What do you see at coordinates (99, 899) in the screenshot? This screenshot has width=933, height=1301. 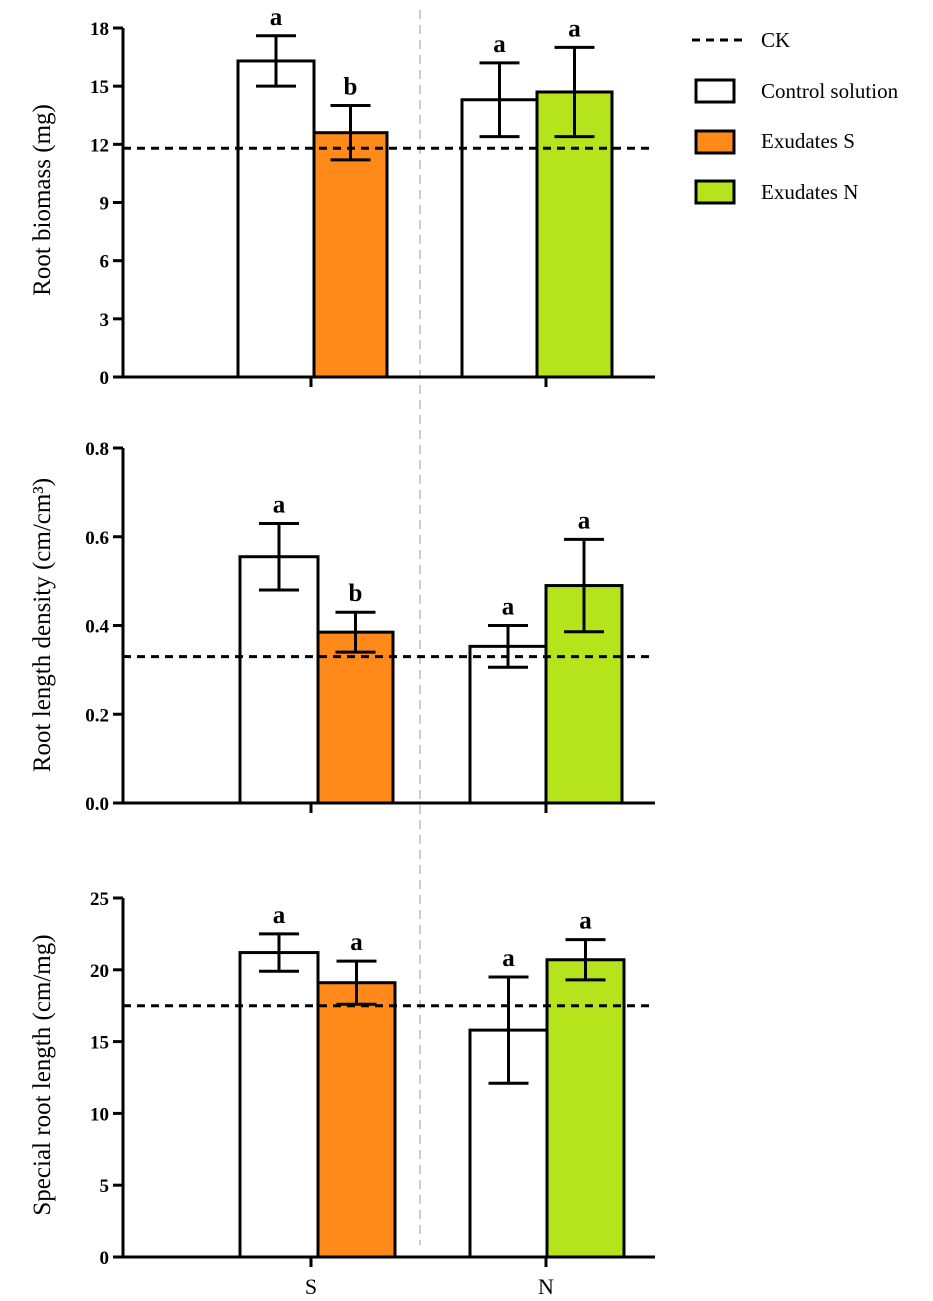 I see `y-tick-label: 25` at bounding box center [99, 899].